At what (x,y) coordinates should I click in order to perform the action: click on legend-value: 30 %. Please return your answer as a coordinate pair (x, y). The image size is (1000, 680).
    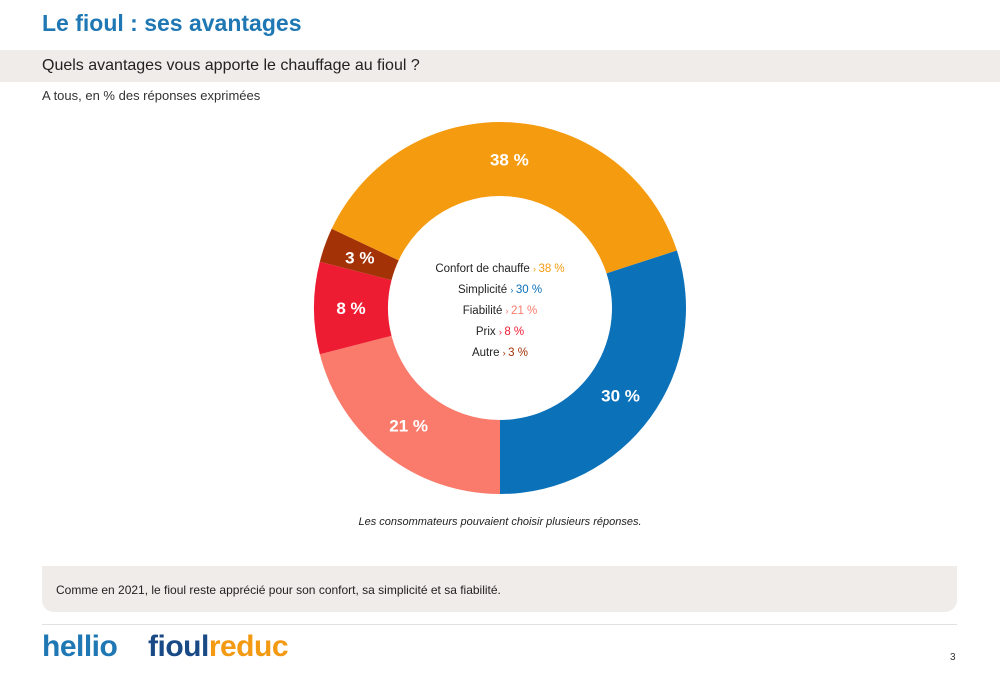
    Looking at the image, I should click on (529, 290).